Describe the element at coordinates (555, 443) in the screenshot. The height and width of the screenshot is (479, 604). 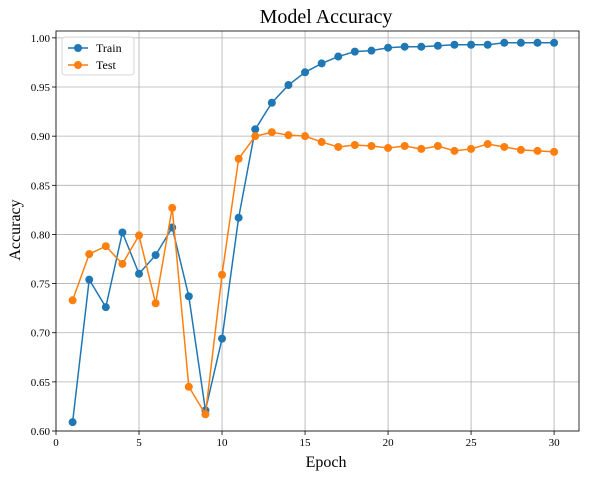
I see `x-tick-label: 30` at that location.